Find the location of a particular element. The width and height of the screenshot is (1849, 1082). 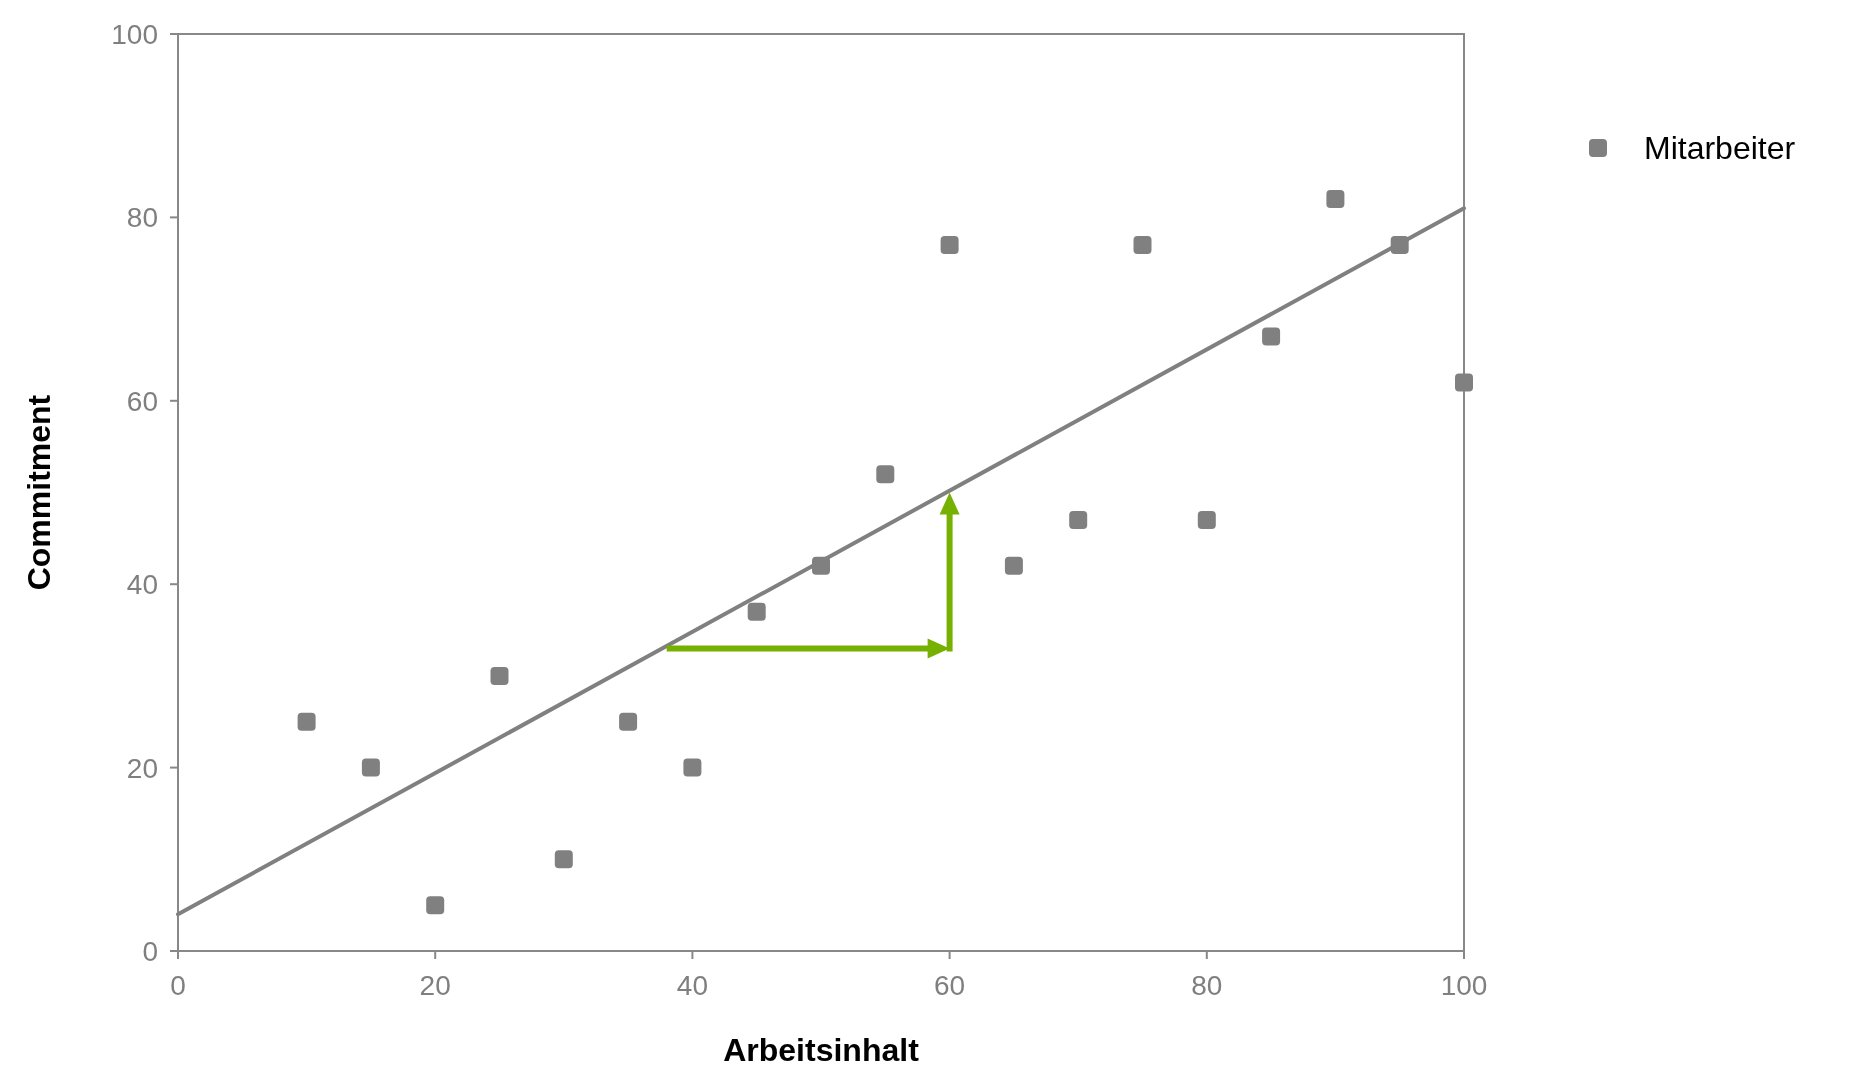

y-tick-label: 20 is located at coordinates (142, 768).